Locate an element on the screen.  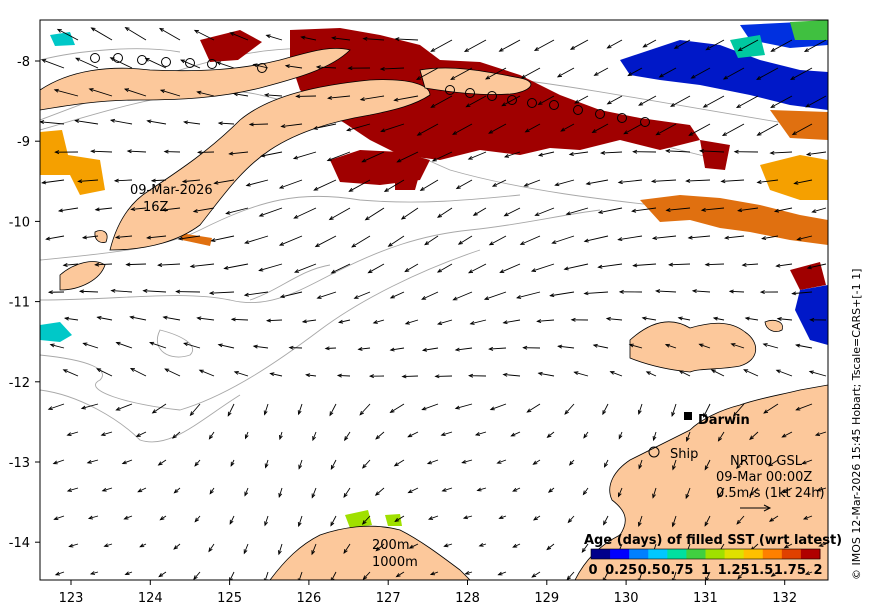
lat-tick-label: -8 is located at coordinates (23, 62).